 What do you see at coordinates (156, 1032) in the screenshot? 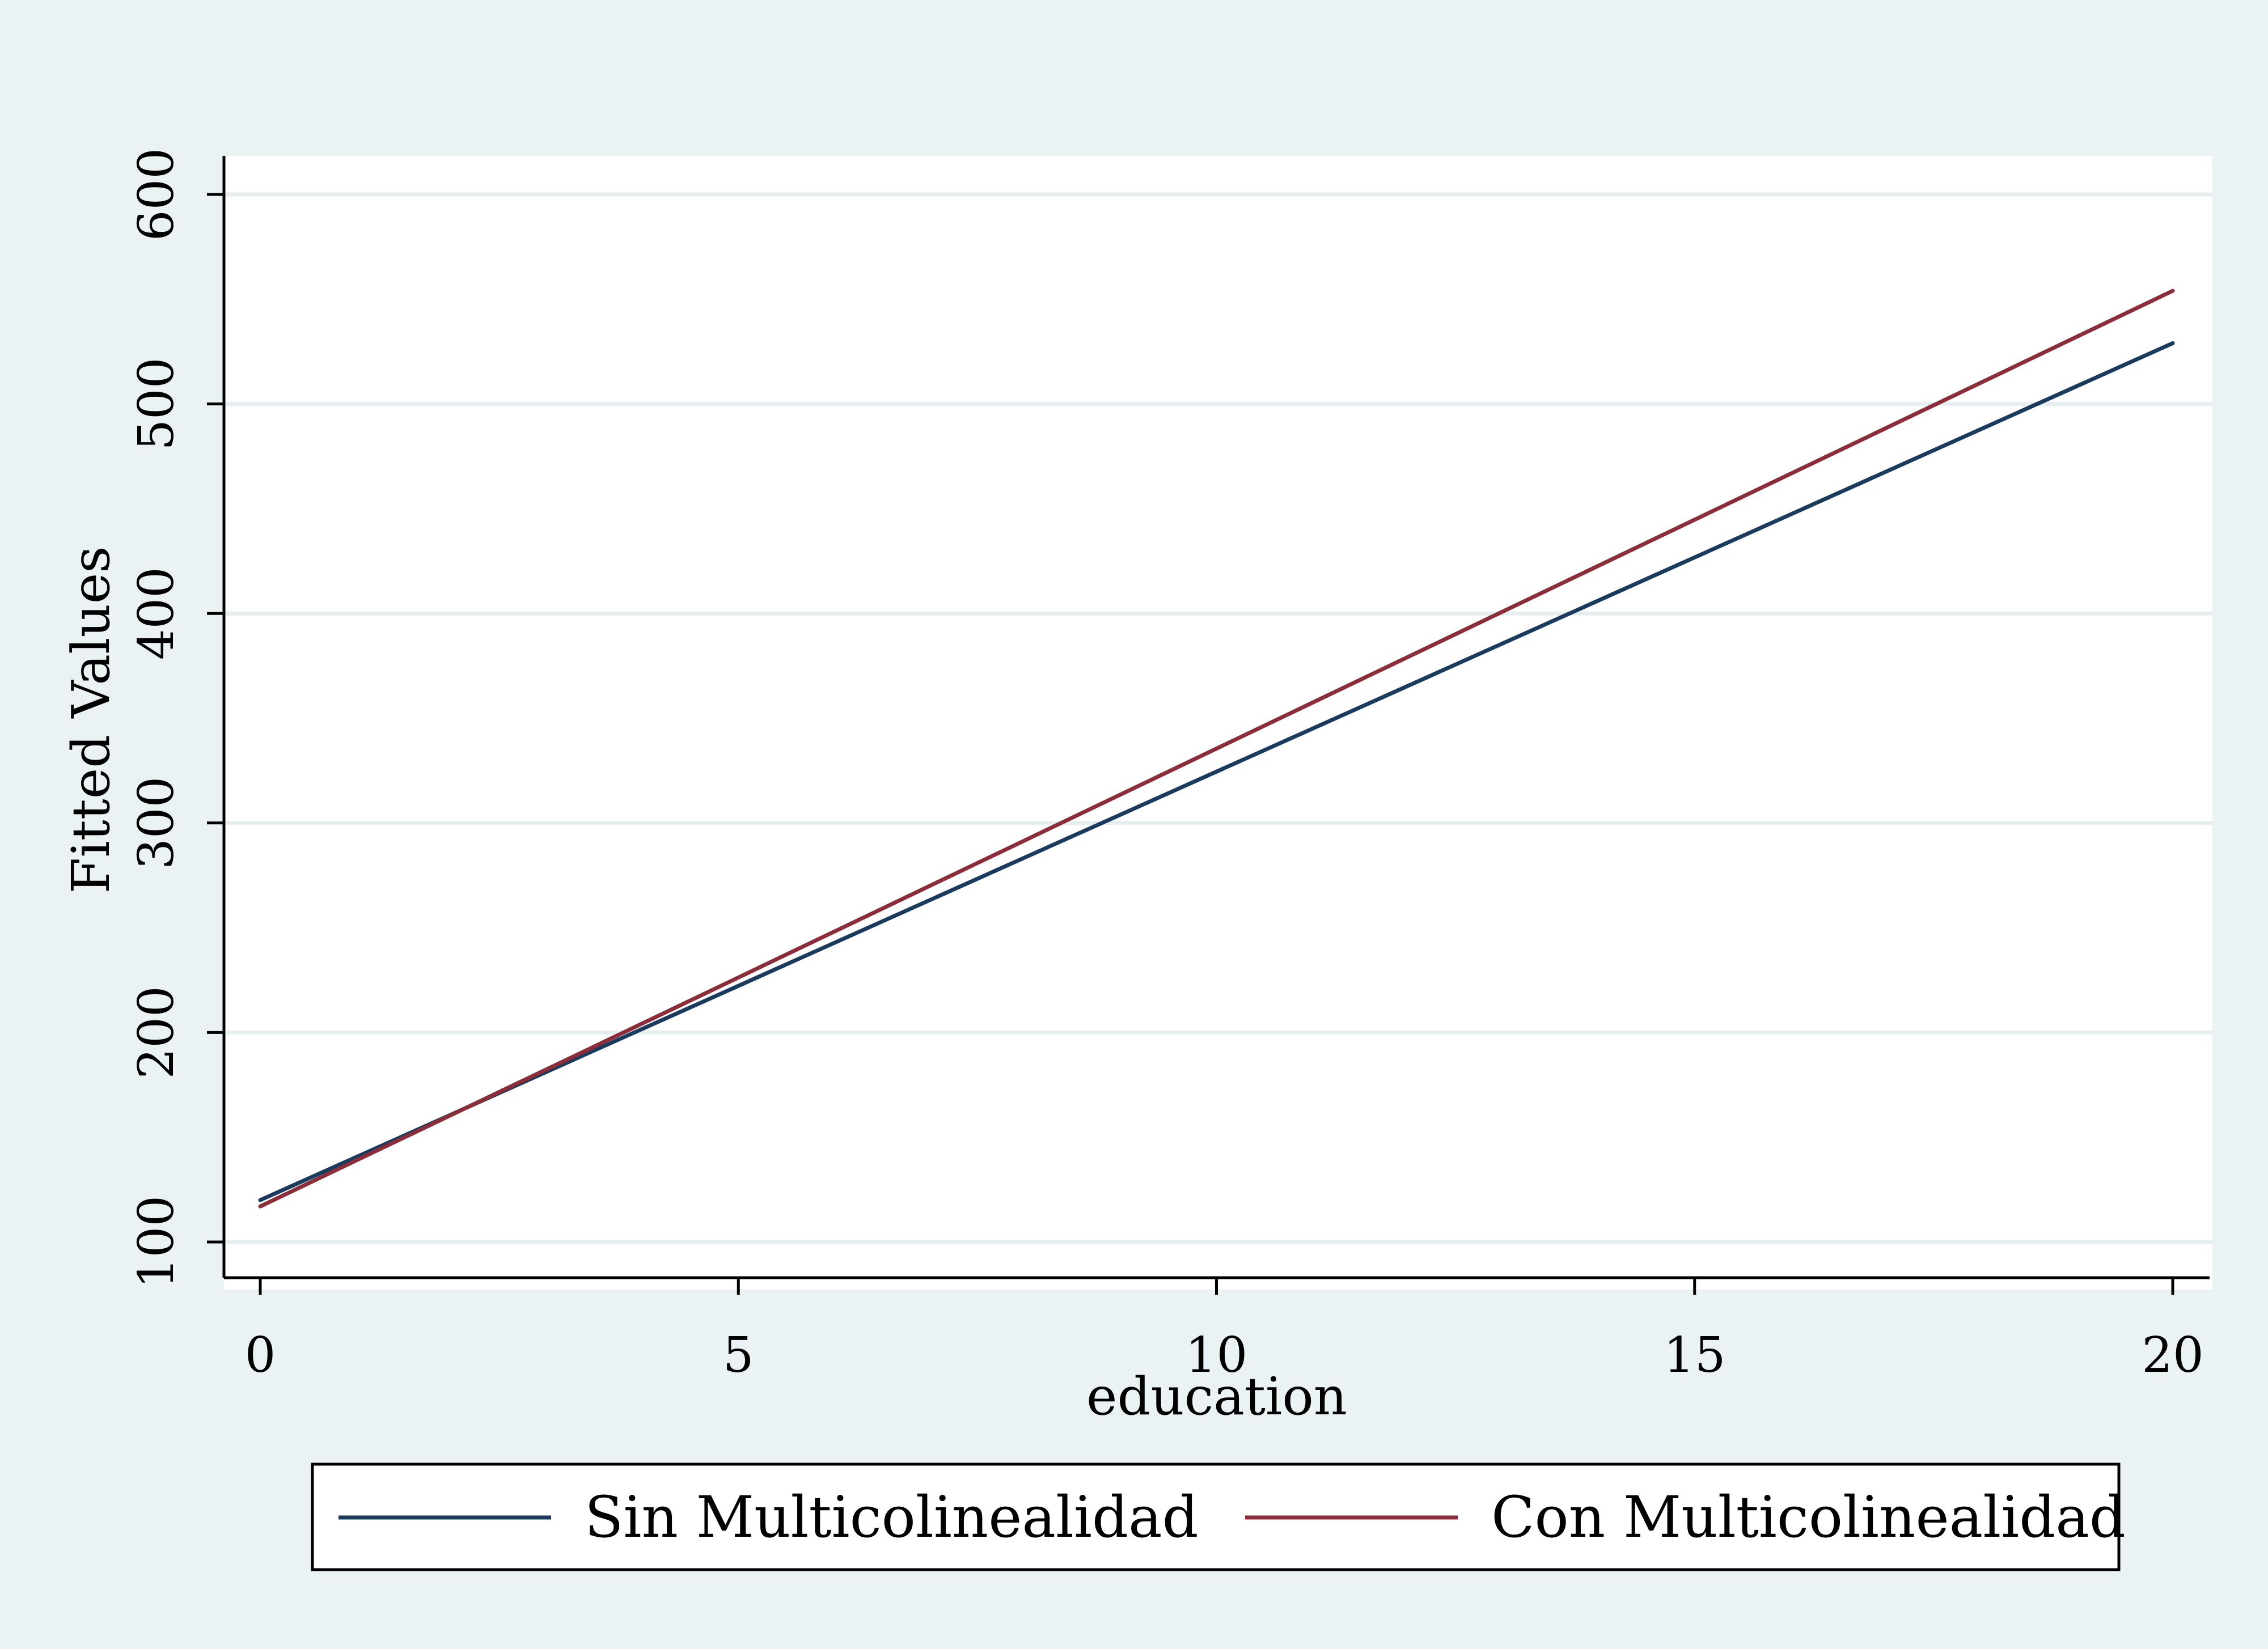
I see `y-tick-label-200: 200` at bounding box center [156, 1032].